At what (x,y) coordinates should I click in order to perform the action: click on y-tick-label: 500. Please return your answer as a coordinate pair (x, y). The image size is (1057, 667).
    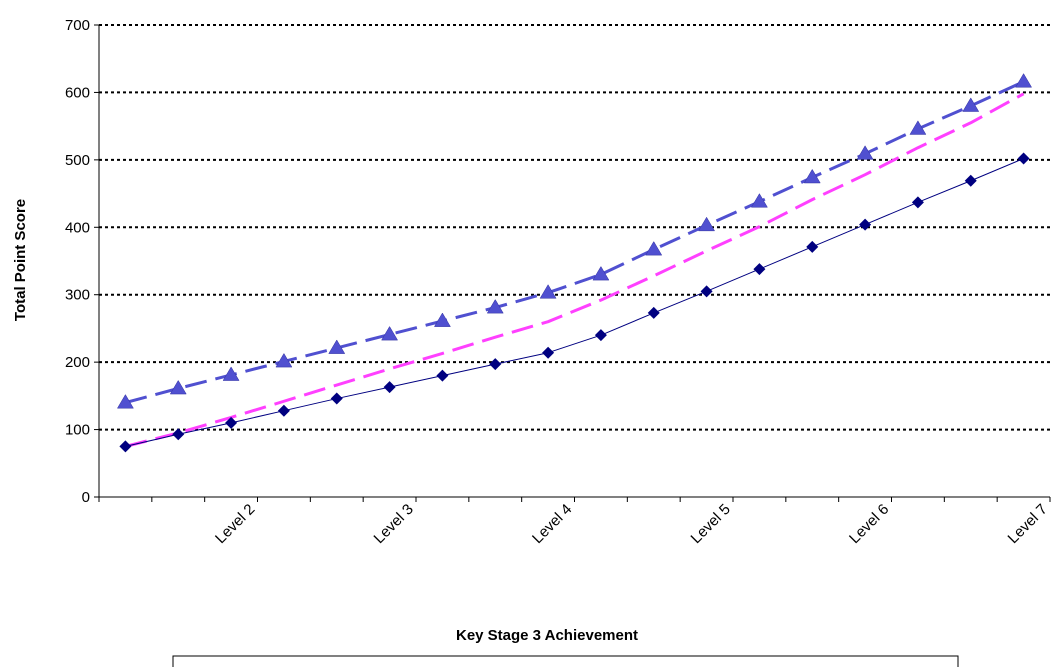
    Looking at the image, I should click on (77, 160).